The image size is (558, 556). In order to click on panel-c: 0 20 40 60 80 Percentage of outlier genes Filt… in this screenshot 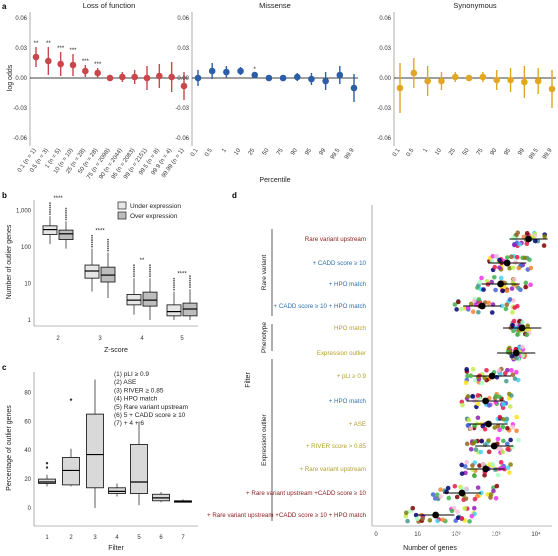, I will do `click(102, 461)`.